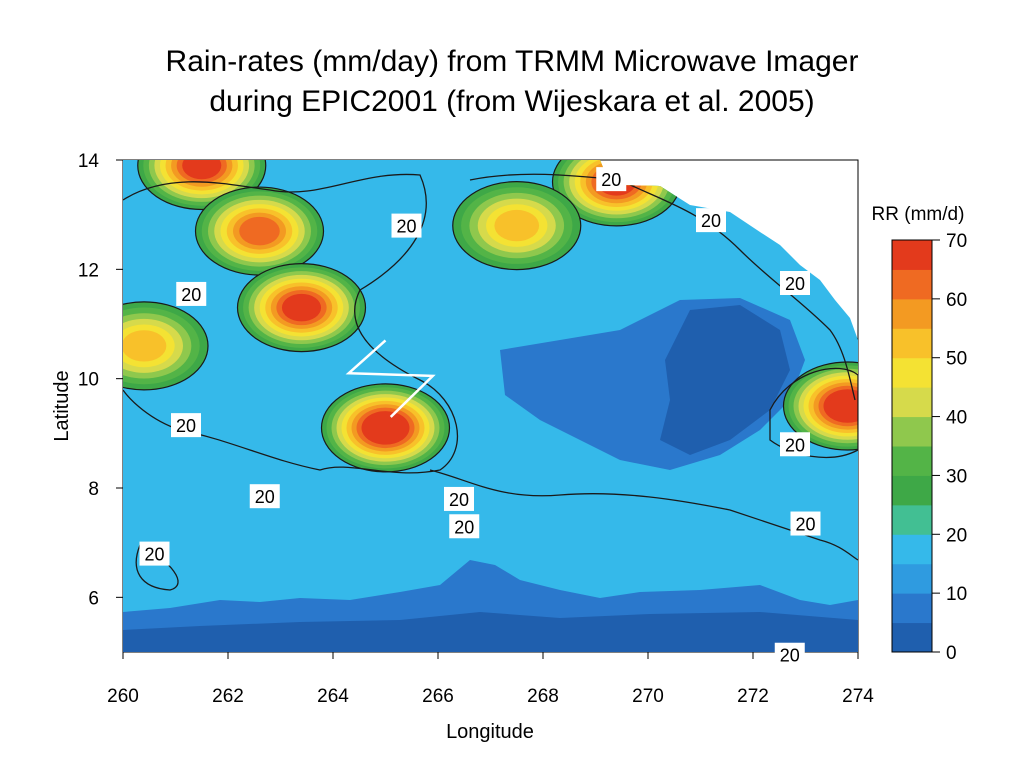 The width and height of the screenshot is (1024, 768). Describe the element at coordinates (543, 696) in the screenshot. I see `x-tick-label: 268` at that location.